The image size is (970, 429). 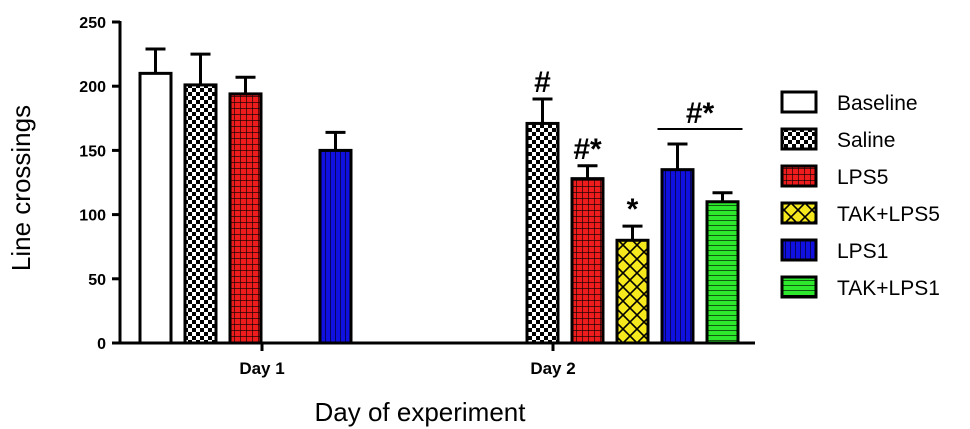 What do you see at coordinates (638, 146) in the screenshot?
I see `annotations: # #* * #*` at bounding box center [638, 146].